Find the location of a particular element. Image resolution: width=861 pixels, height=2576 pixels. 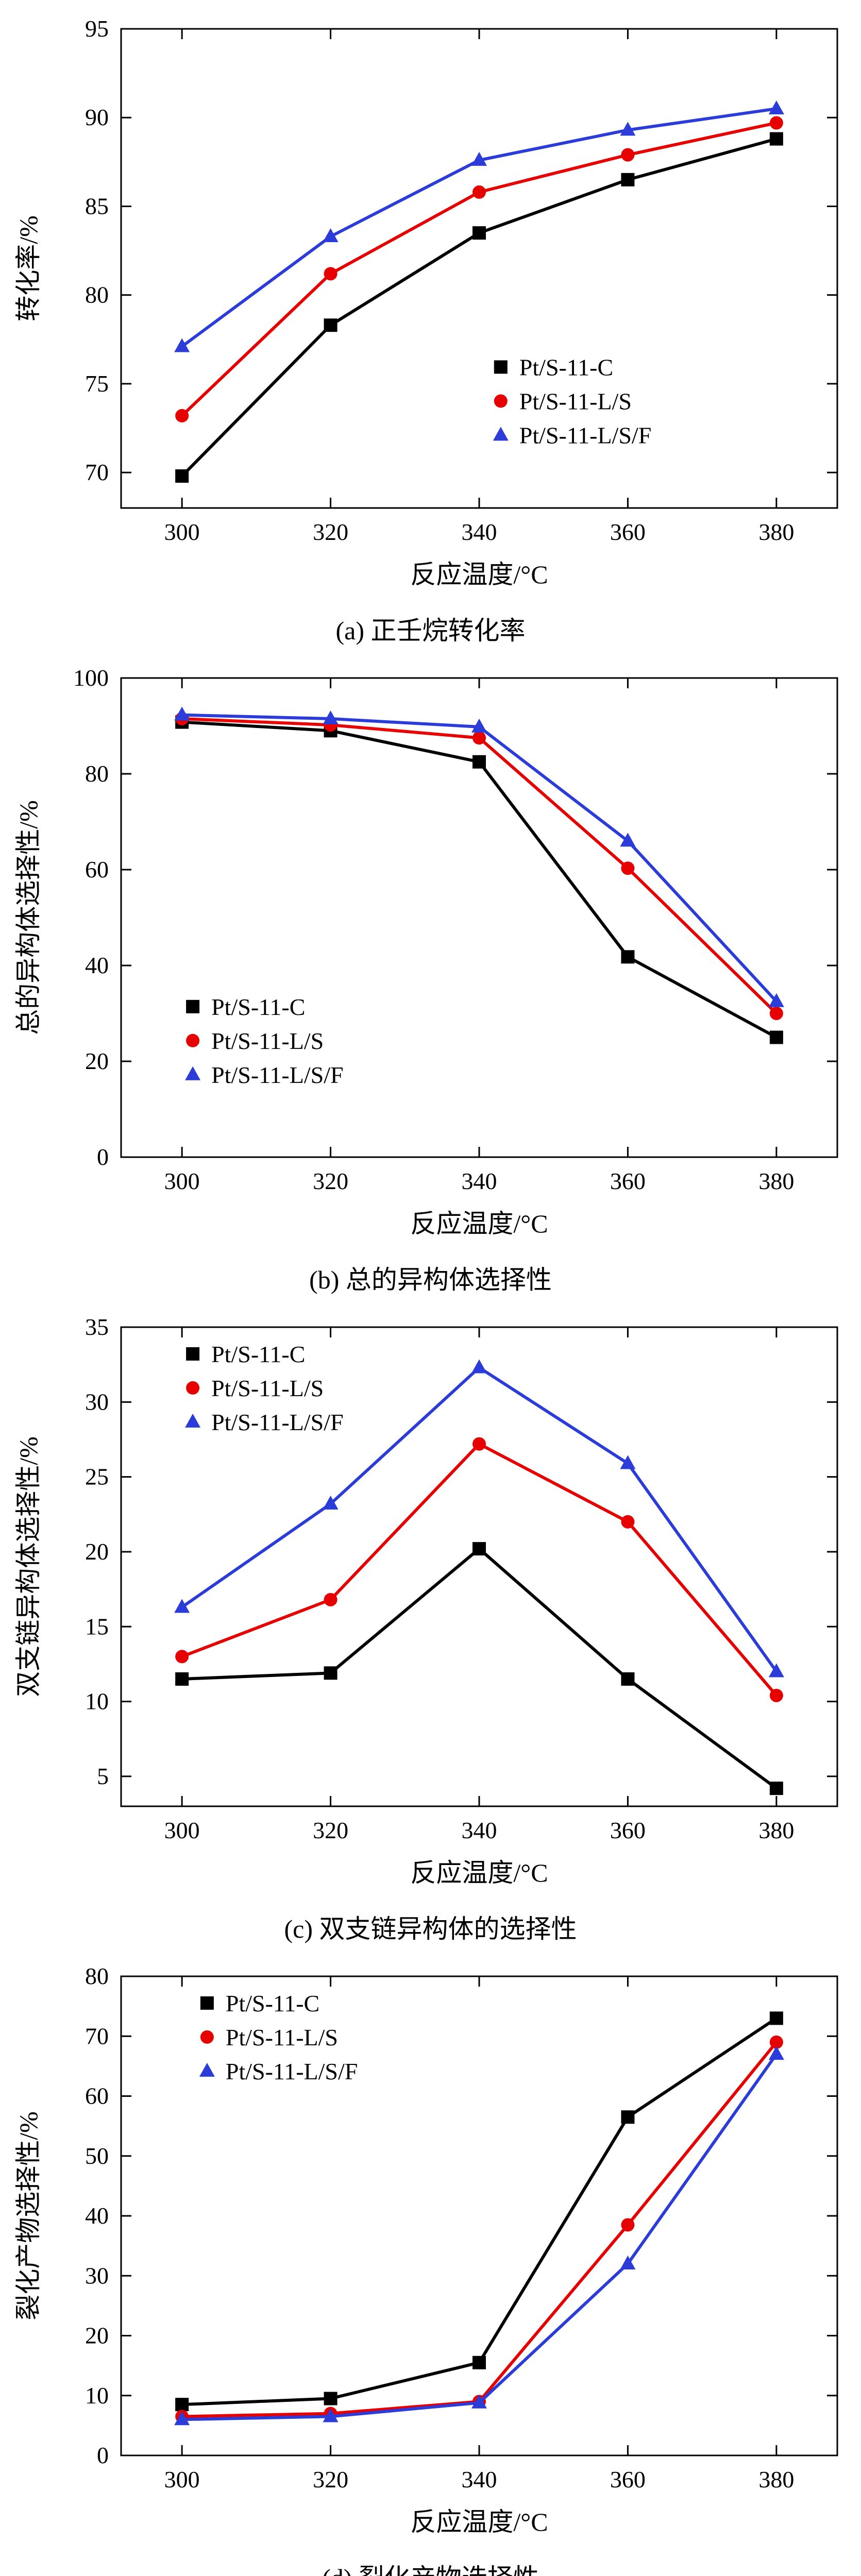

y-tick-label: 75 is located at coordinates (97, 383).